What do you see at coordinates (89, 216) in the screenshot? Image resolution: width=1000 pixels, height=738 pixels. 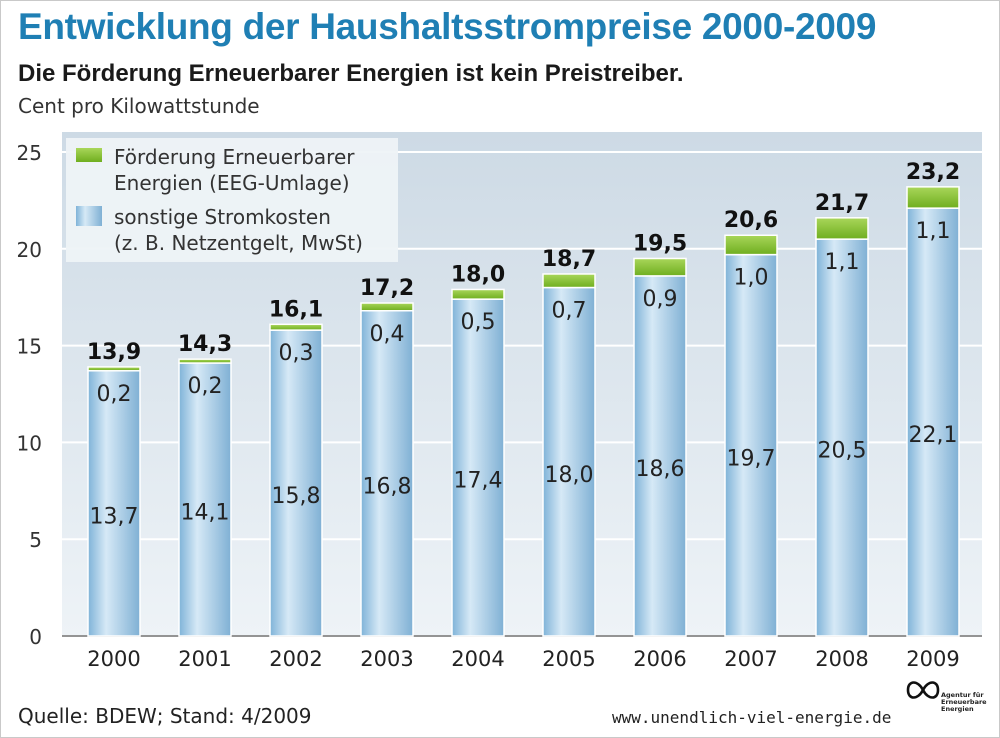 I see `legend-swatch-other` at bounding box center [89, 216].